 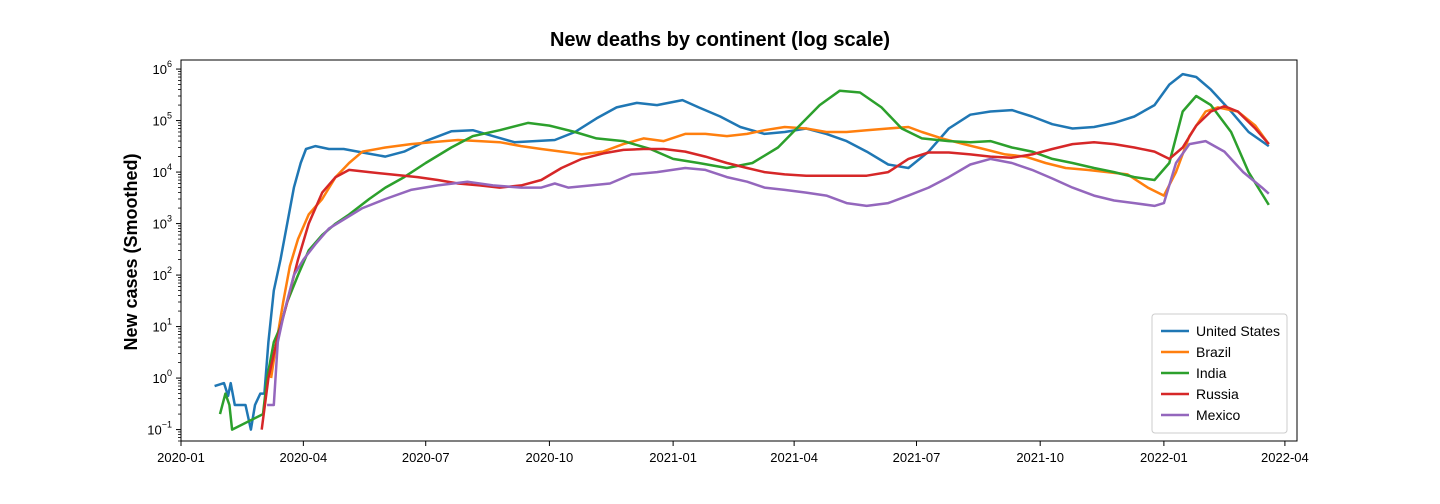 What do you see at coordinates (1213, 352) in the screenshot?
I see `legend-label: Brazil` at bounding box center [1213, 352].